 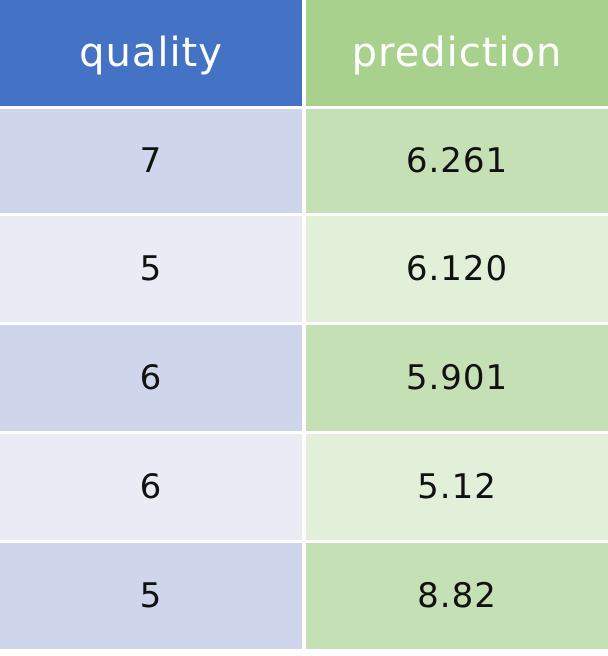 What do you see at coordinates (457, 269) in the screenshot?
I see `prediction-cell: 6.120` at bounding box center [457, 269].